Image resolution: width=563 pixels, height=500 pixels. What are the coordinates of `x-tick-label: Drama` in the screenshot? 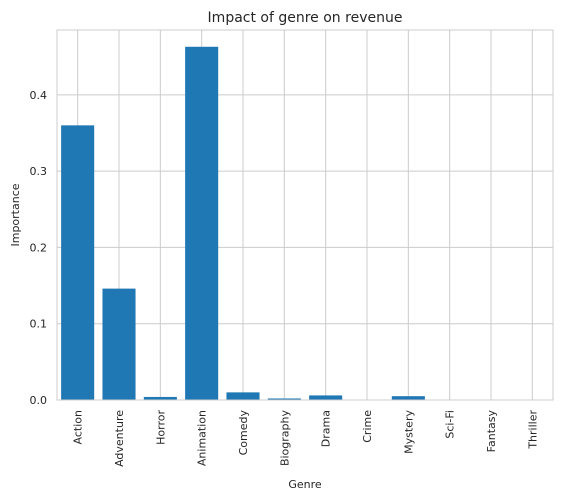 It's located at (326, 428).